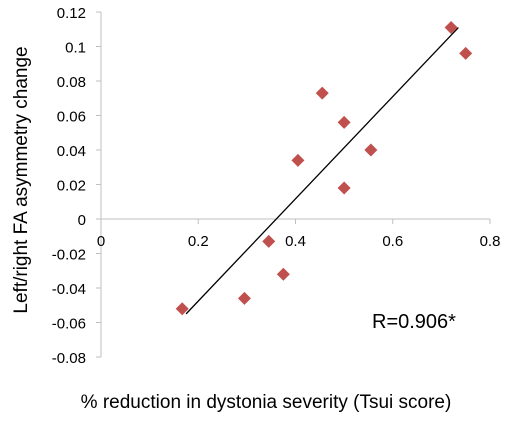 Image resolution: width=510 pixels, height=424 pixels. What do you see at coordinates (392, 241) in the screenshot?
I see `x-tick-label: 0.6` at bounding box center [392, 241].